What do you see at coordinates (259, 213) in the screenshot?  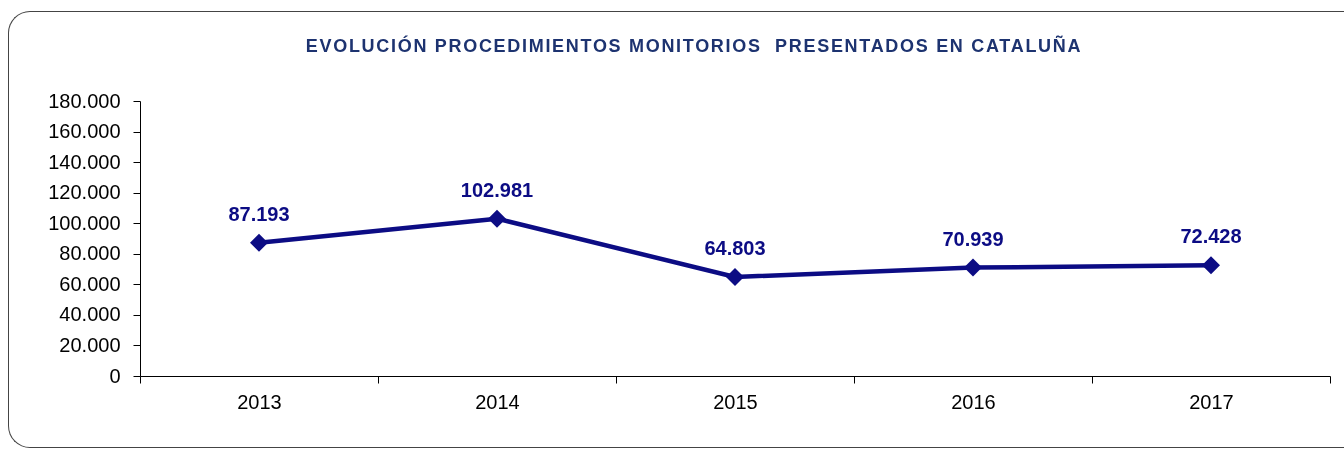 I see `data-label: 87.193` at bounding box center [259, 213].